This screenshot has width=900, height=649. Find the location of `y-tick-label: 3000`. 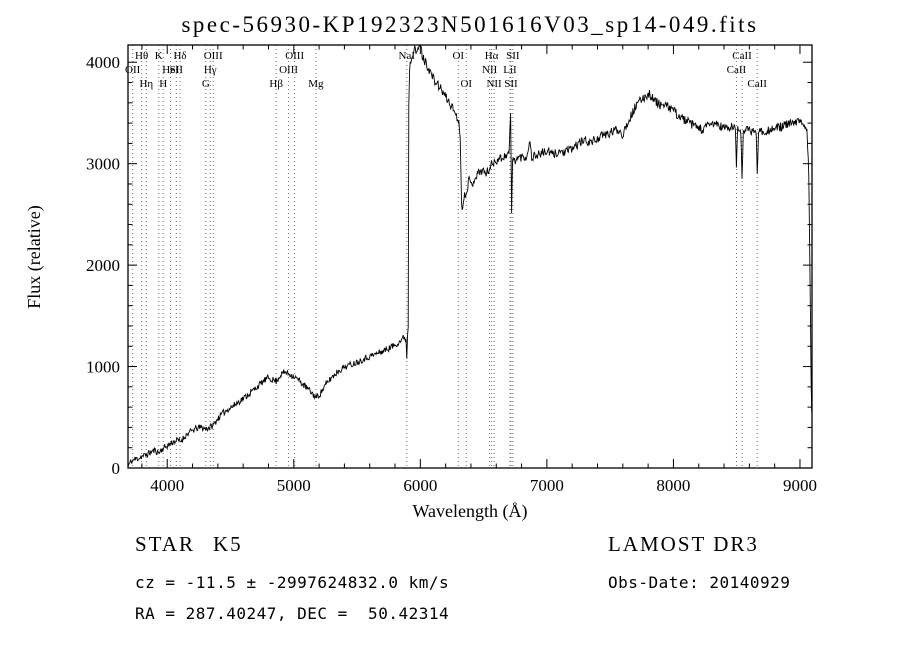

y-tick-label: 3000 is located at coordinates (103, 164).